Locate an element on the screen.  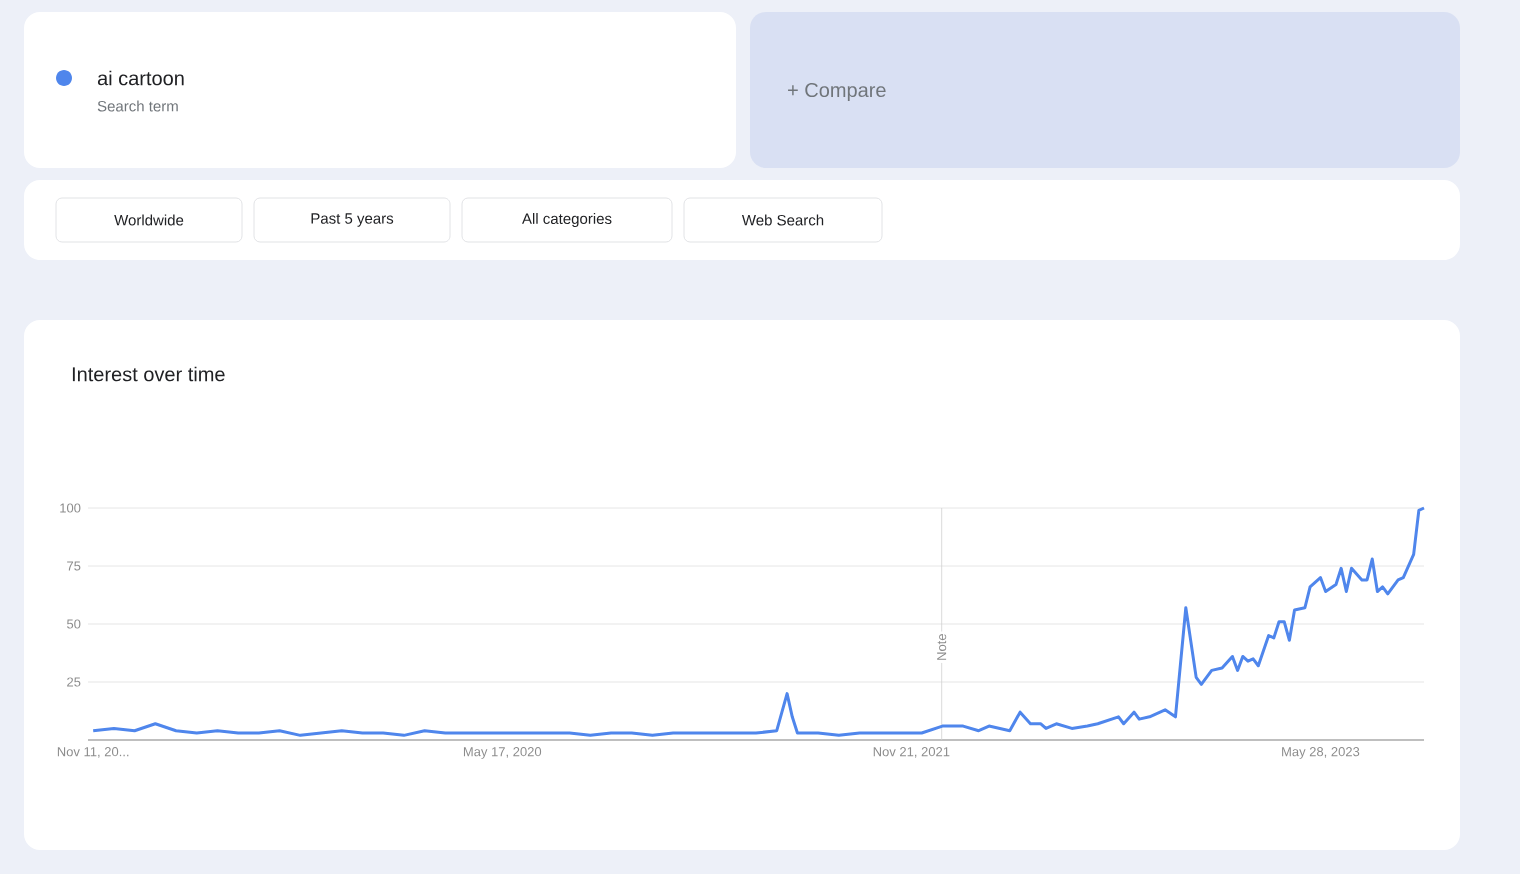
chart-title: Interest over time is located at coordinates (148, 374).